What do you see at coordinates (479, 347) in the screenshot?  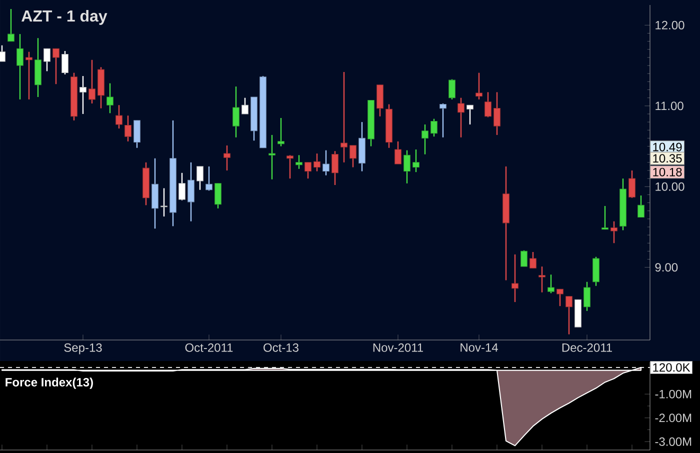 I see `x-tick-label: Nov-14` at bounding box center [479, 347].